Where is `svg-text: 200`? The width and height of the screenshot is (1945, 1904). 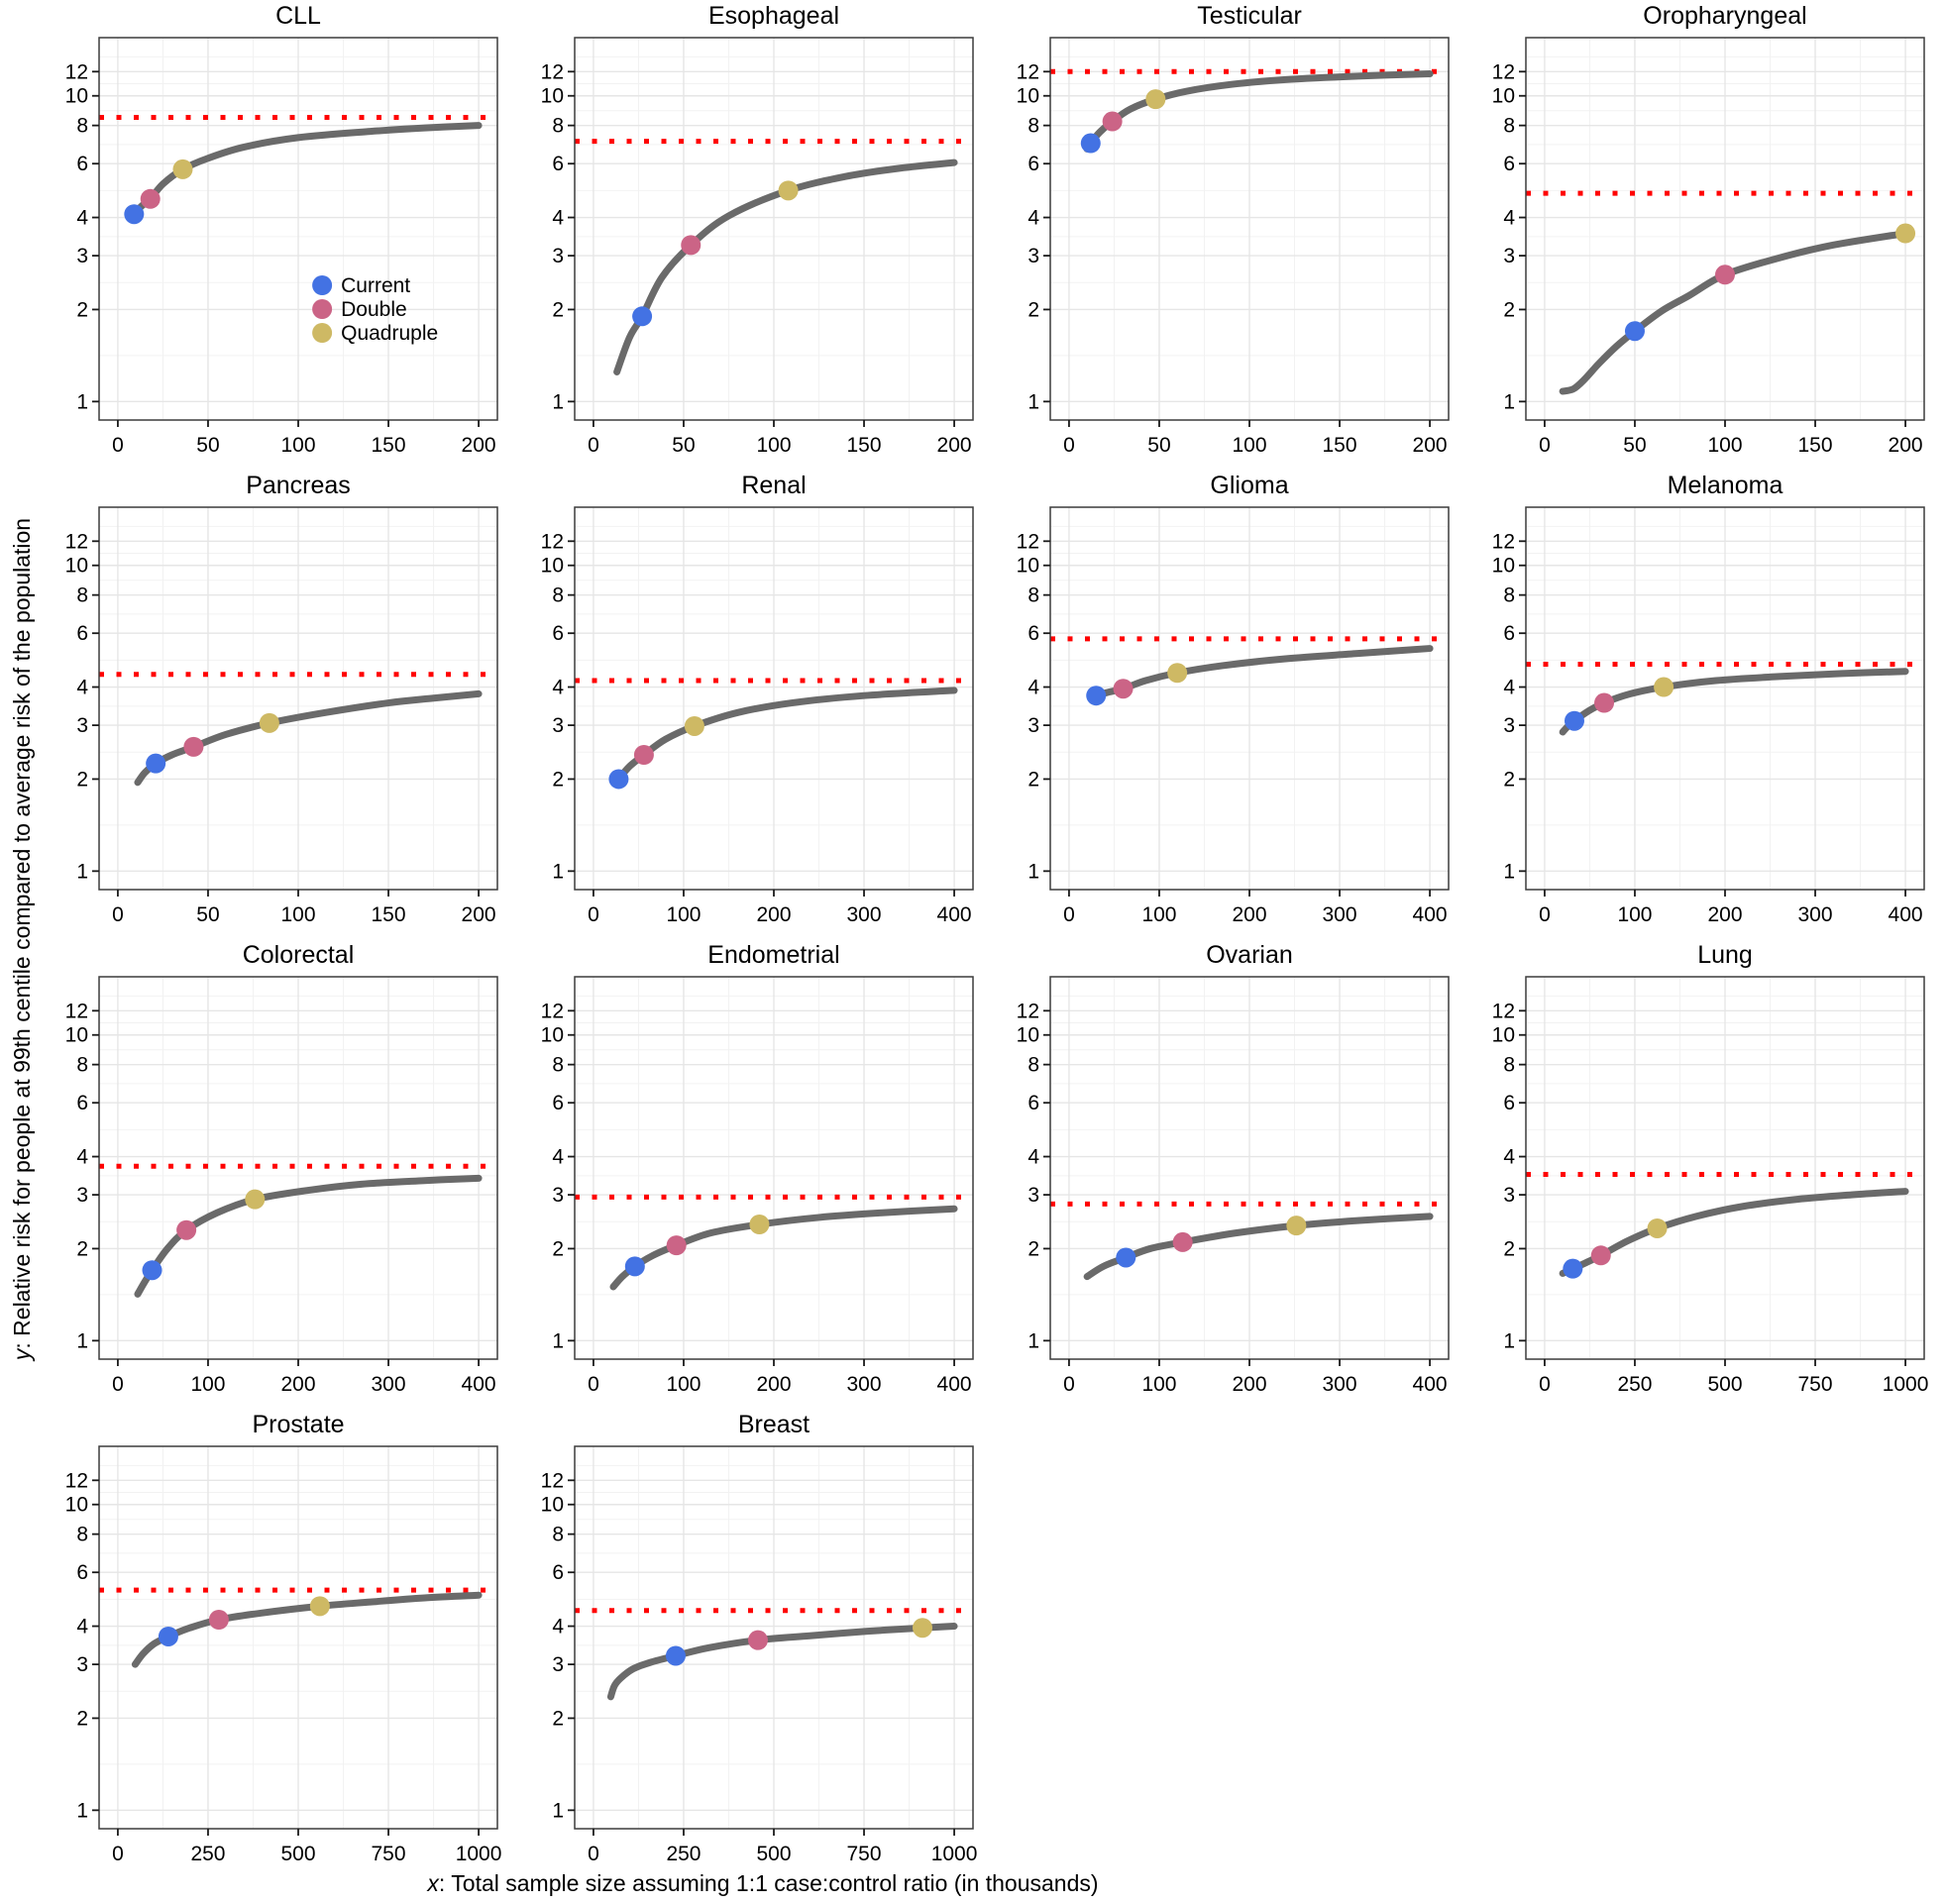
svg-text: 200 is located at coordinates (773, 1384).